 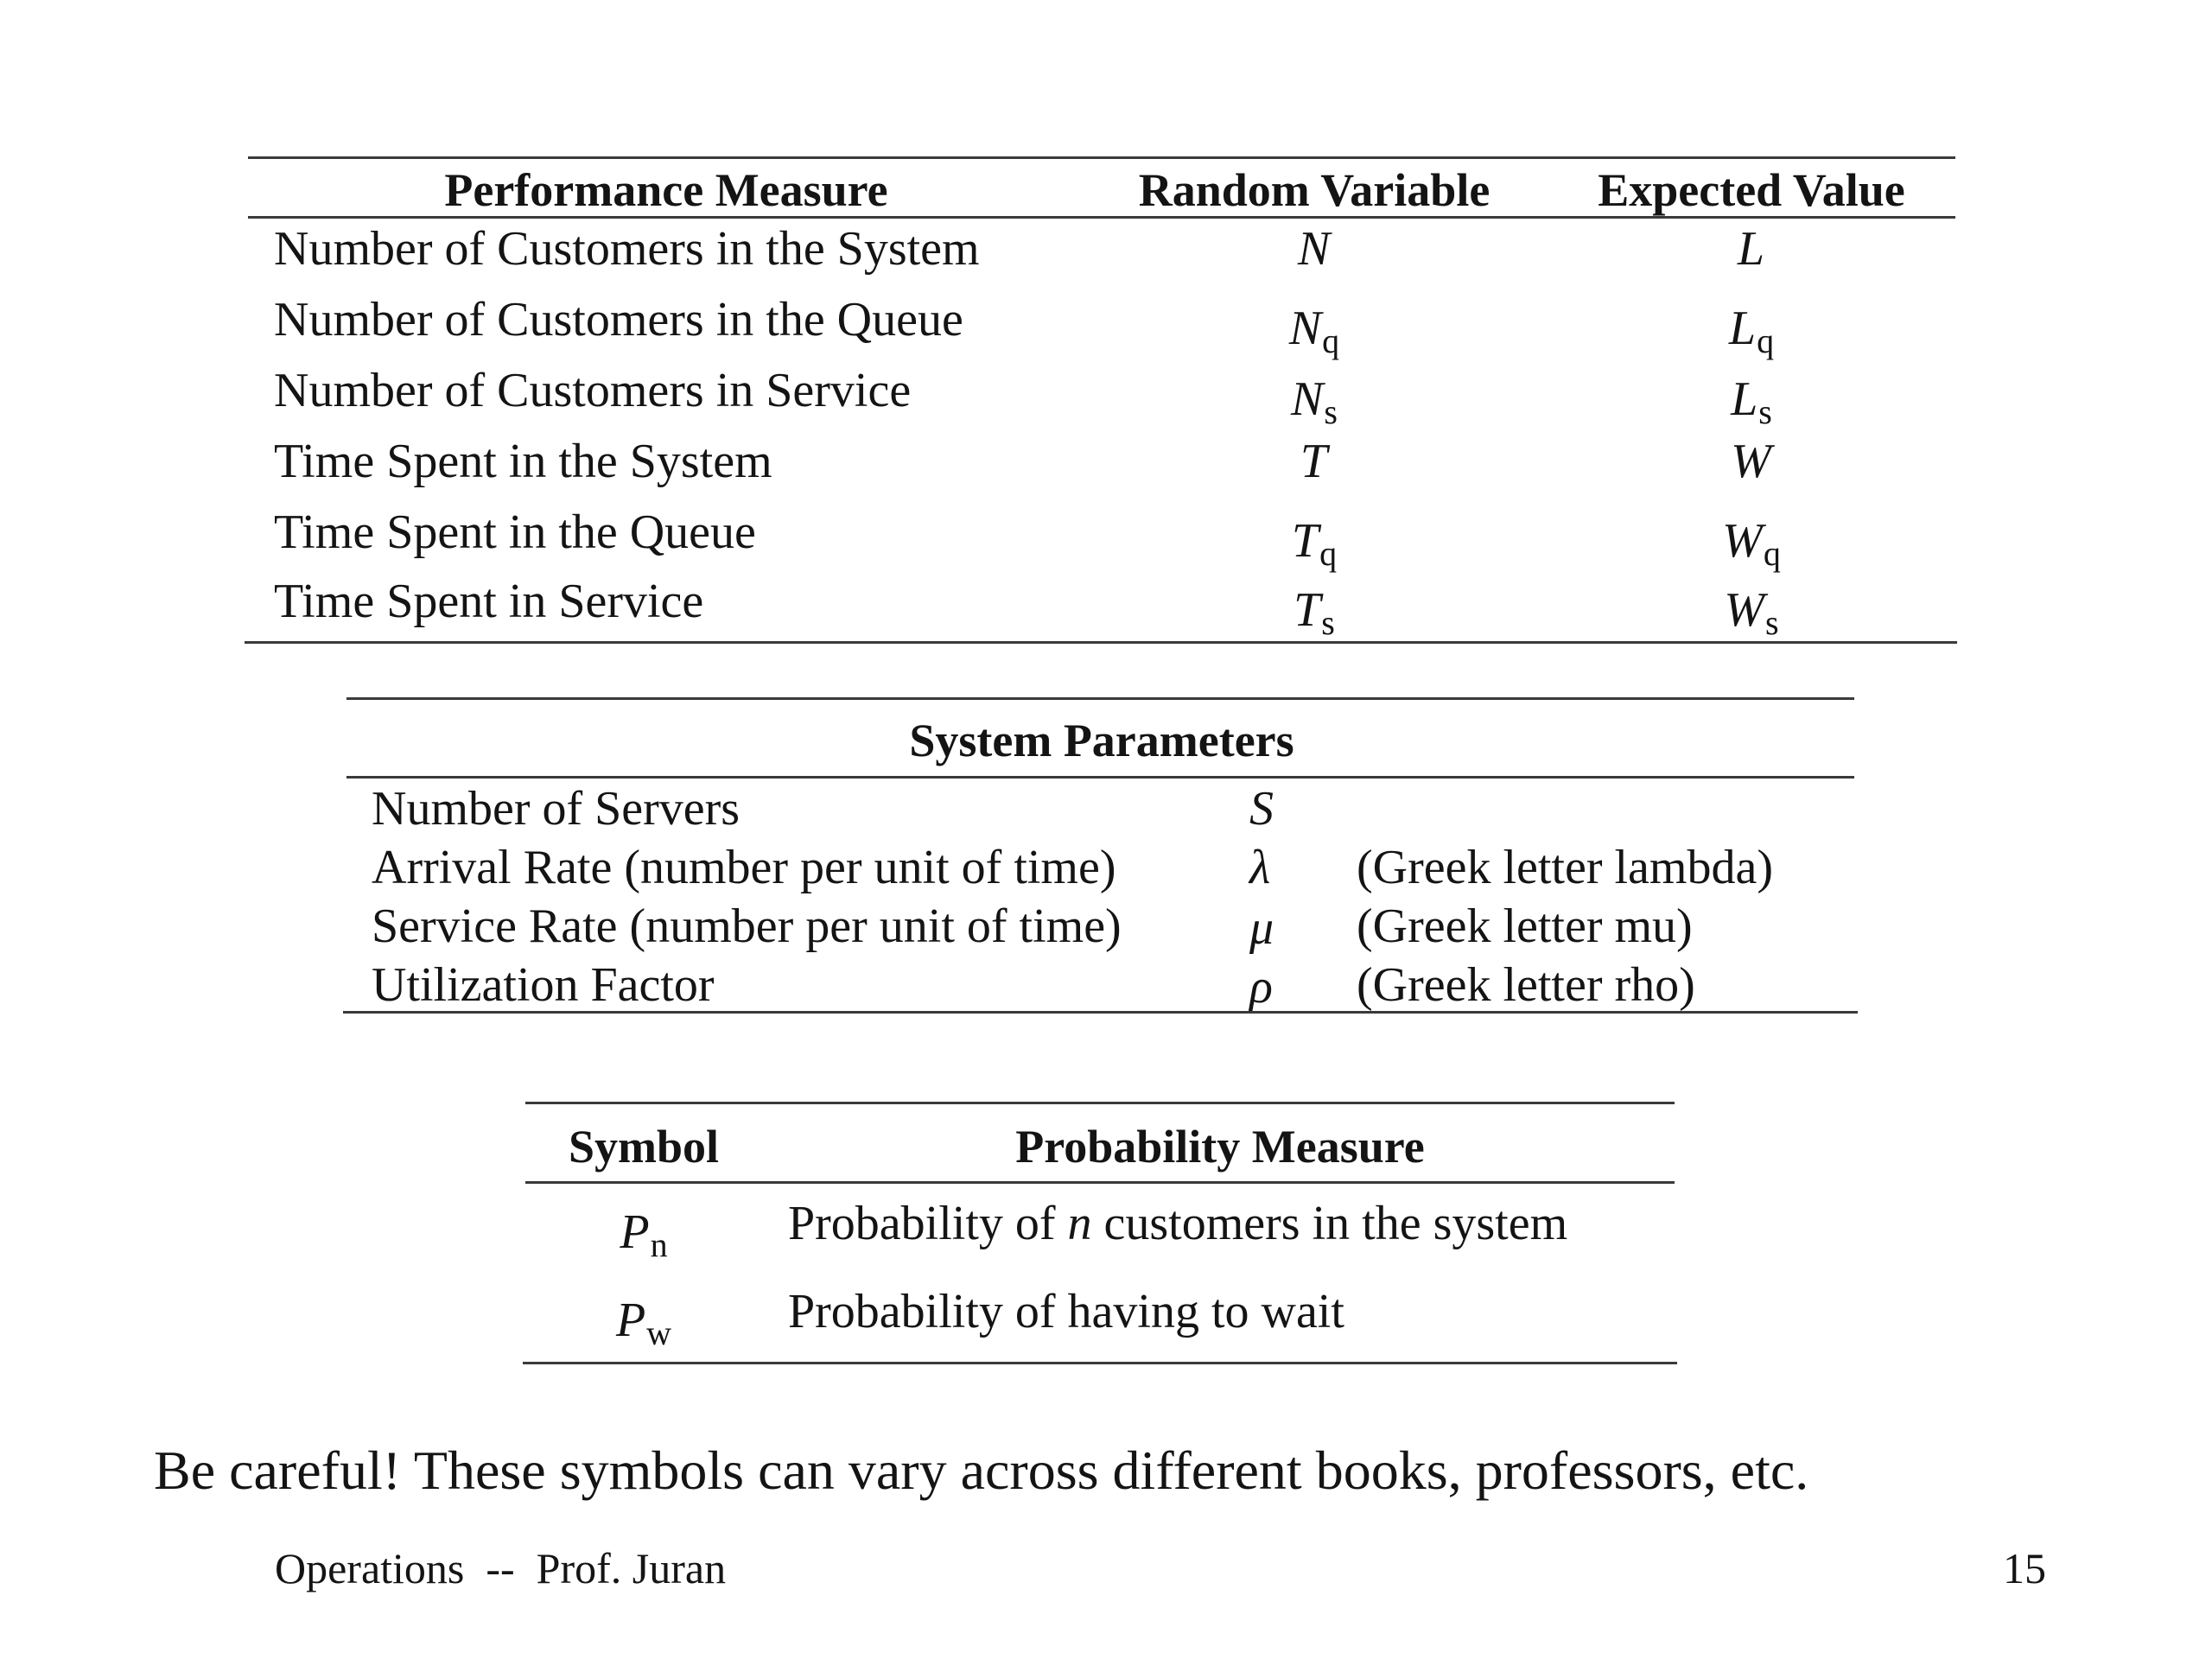 I want to click on header-system-parameters: System Parameters, so click(x=1101, y=740).